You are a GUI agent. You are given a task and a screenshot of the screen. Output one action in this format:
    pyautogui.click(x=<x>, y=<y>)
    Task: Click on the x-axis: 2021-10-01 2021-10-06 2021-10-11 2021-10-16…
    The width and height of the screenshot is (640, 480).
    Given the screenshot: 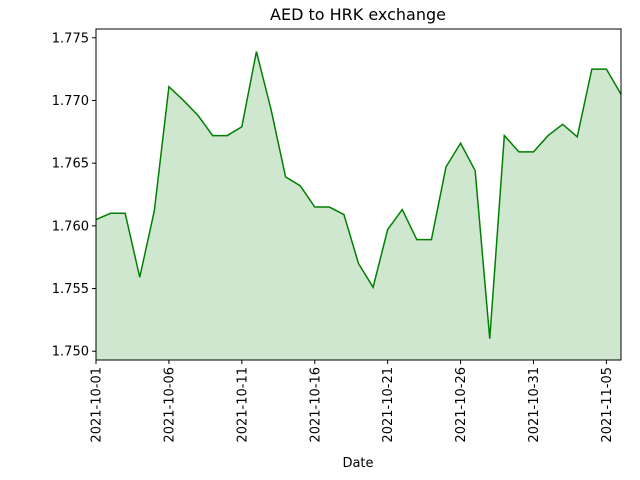 What is the action you would take?
    pyautogui.click(x=352, y=401)
    